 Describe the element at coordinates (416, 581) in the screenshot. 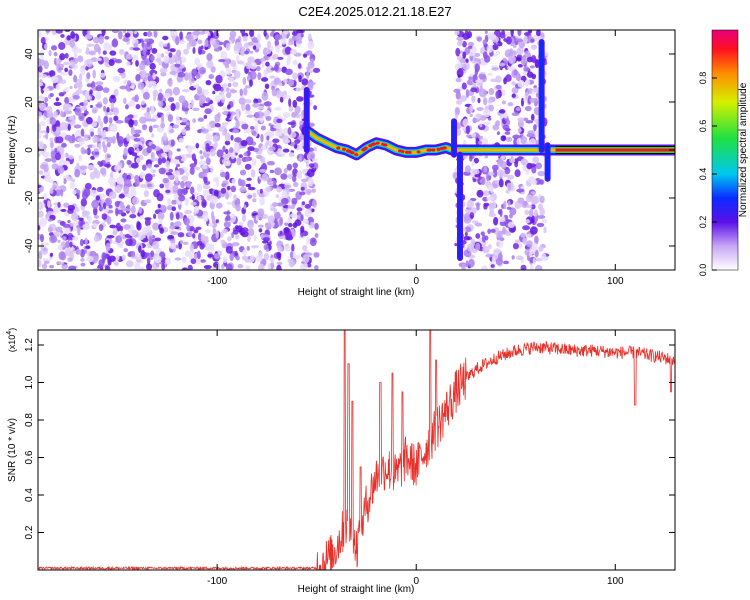

I see `snr-x-tick-label: 0` at that location.